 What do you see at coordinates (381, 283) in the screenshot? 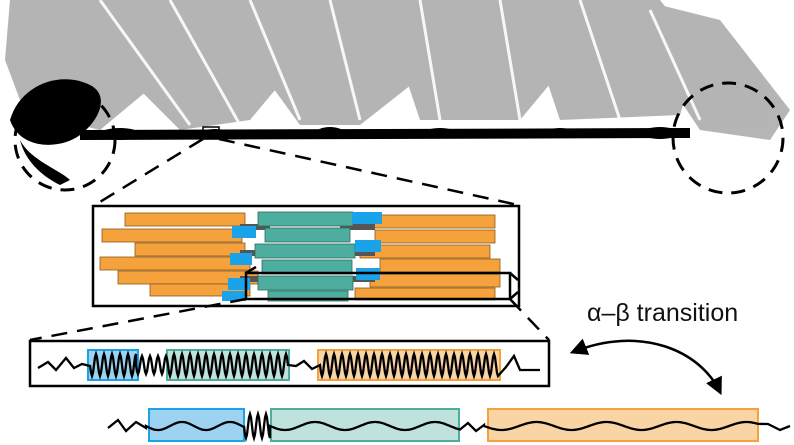
I see `highlight-fibril-box` at bounding box center [381, 283].